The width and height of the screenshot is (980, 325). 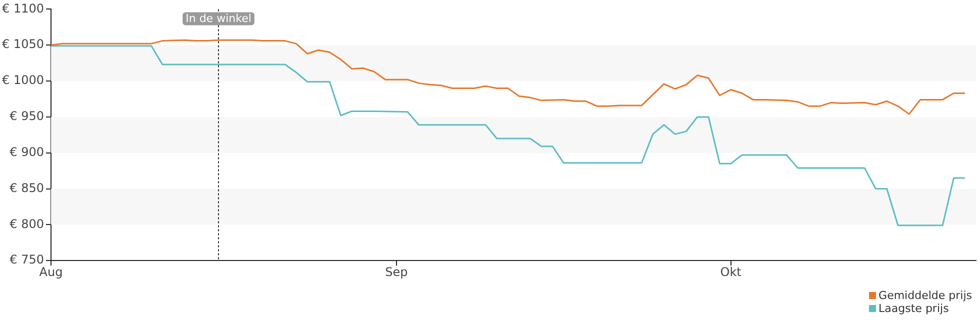 What do you see at coordinates (27, 151) in the screenshot?
I see `y-tick-label: € 900` at bounding box center [27, 151].